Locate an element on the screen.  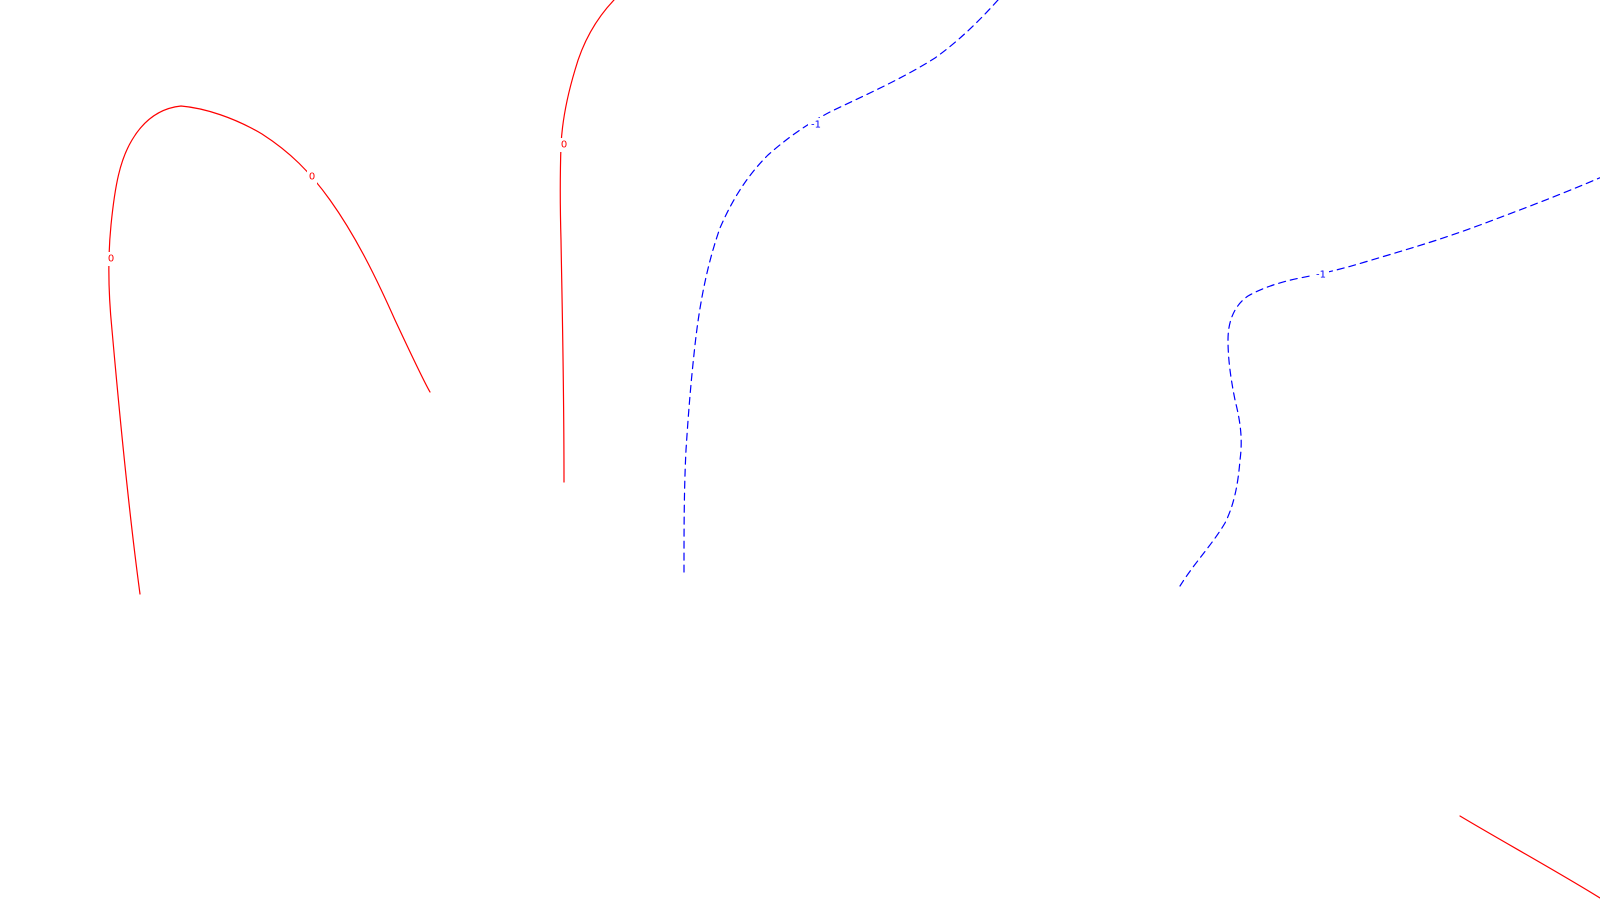
contour-line-zero-corner is located at coordinates (1529, 857).